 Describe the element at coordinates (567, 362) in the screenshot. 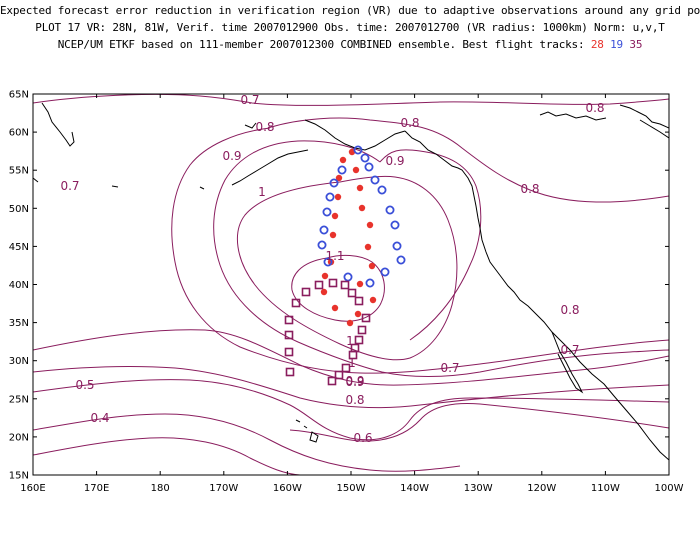

I see `coast-baja-california` at that location.